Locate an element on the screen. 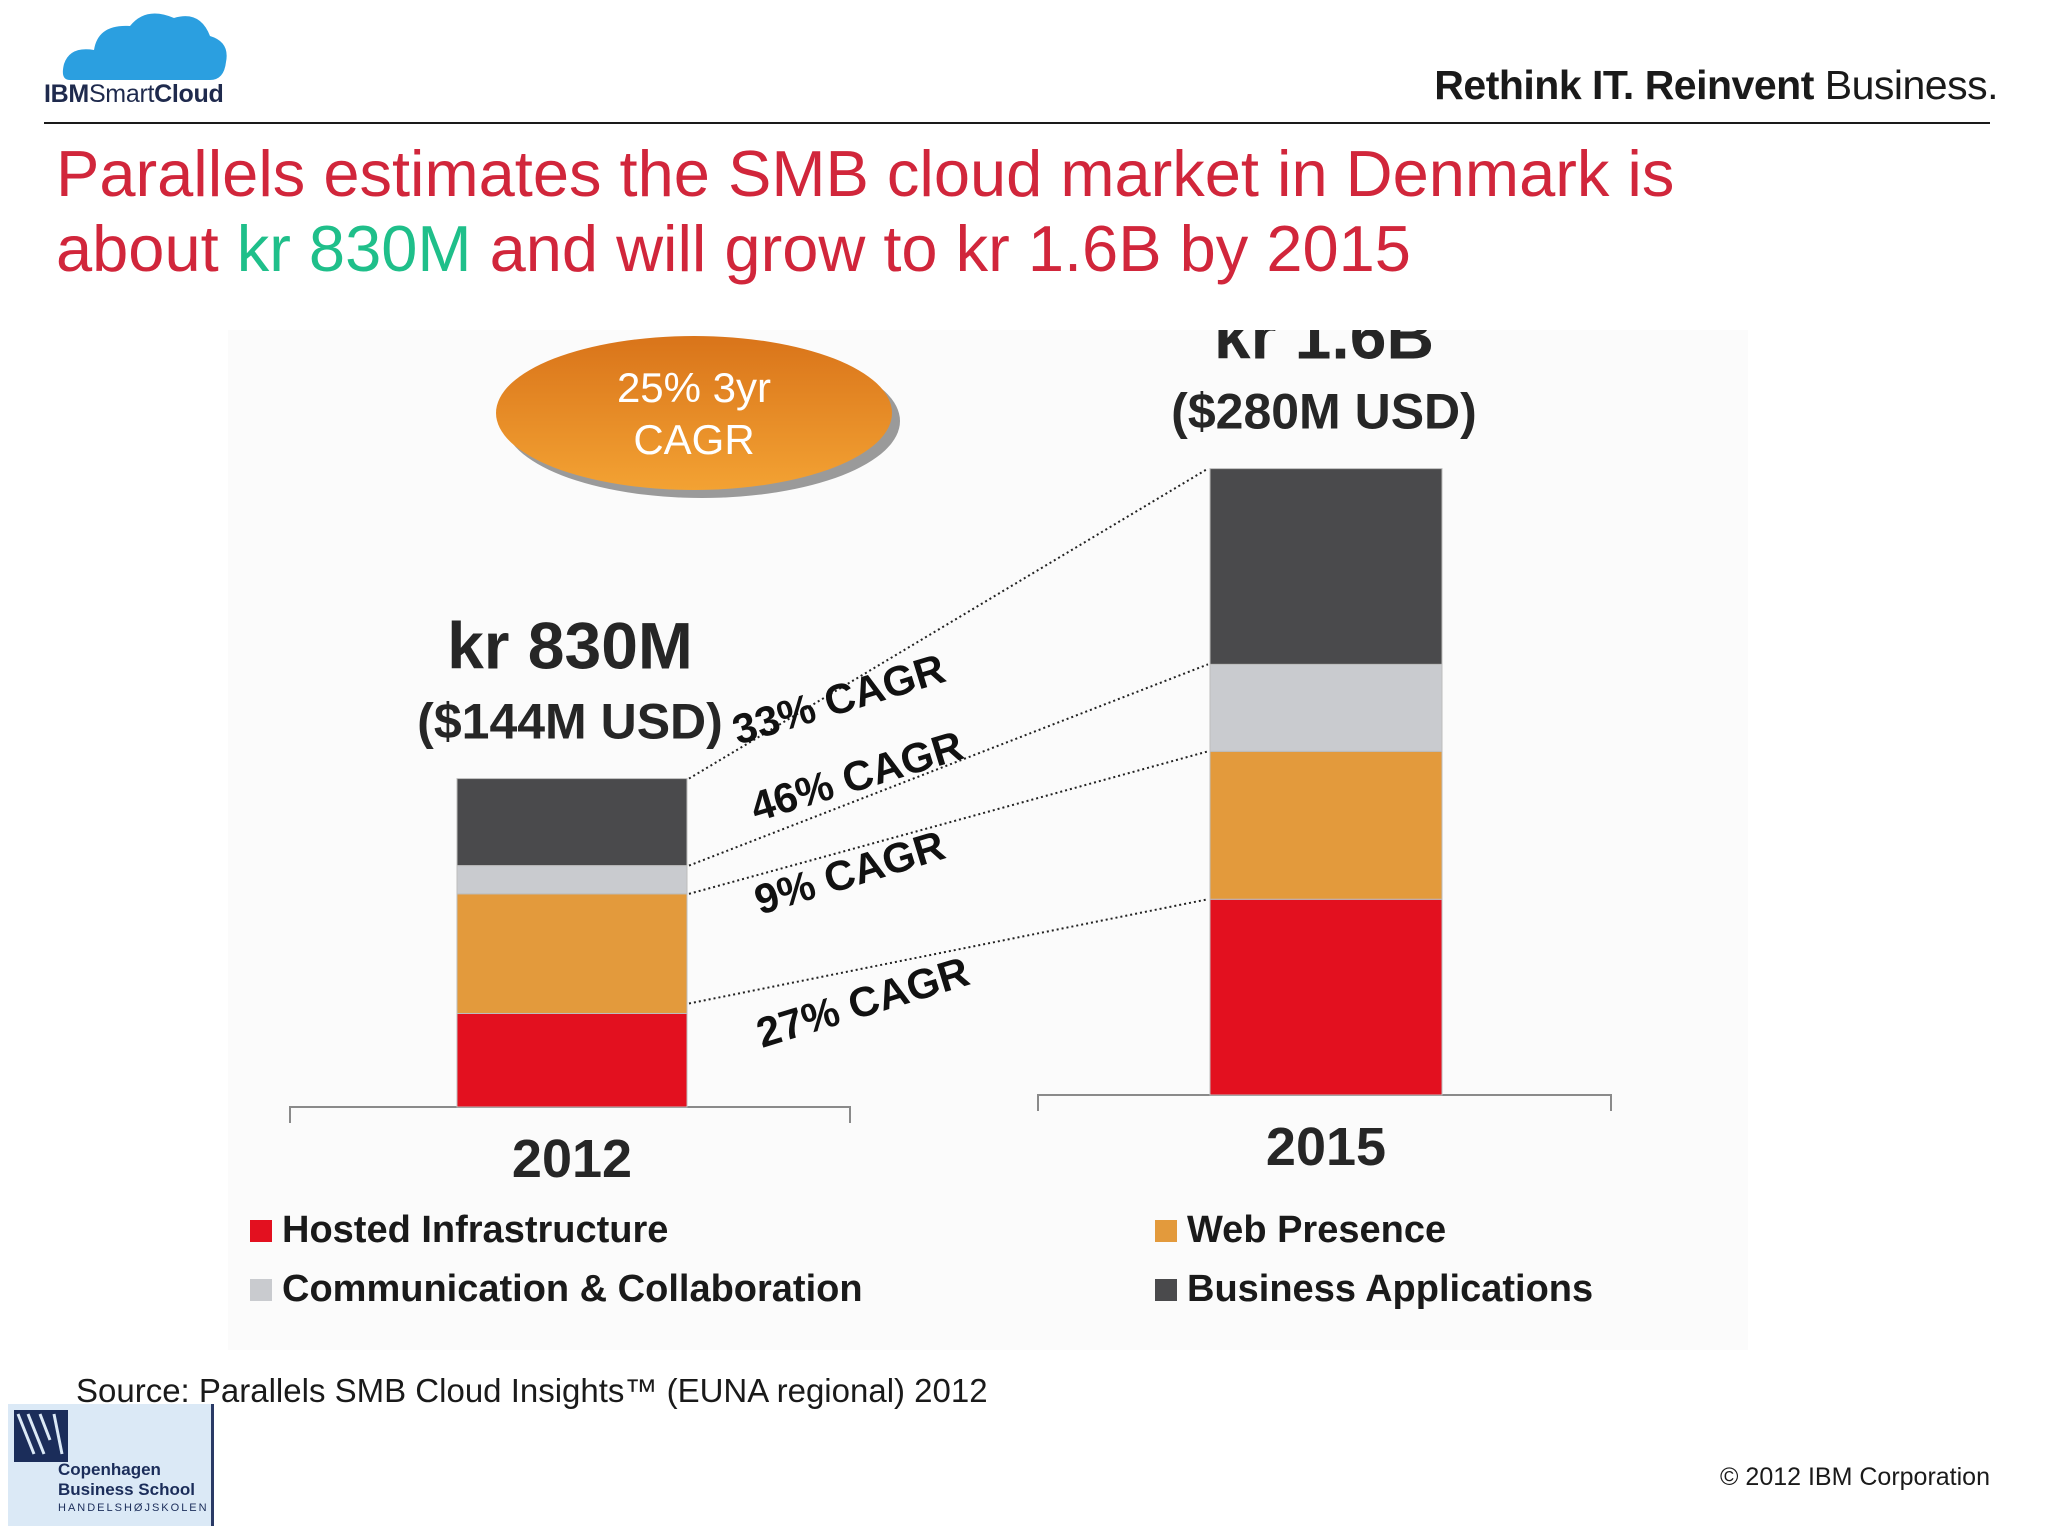  callout-ellipse is located at coordinates (694, 413).